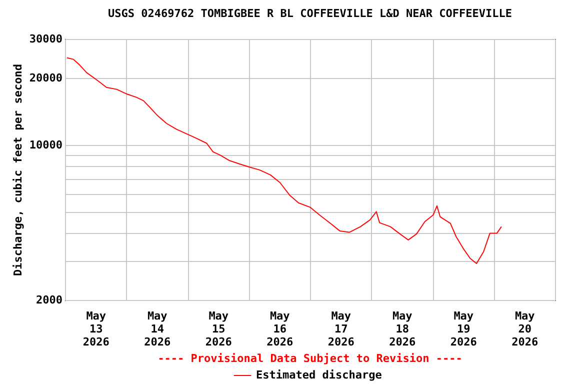 The width and height of the screenshot is (576, 384). I want to click on y-tick-label: 2000, so click(49, 300).